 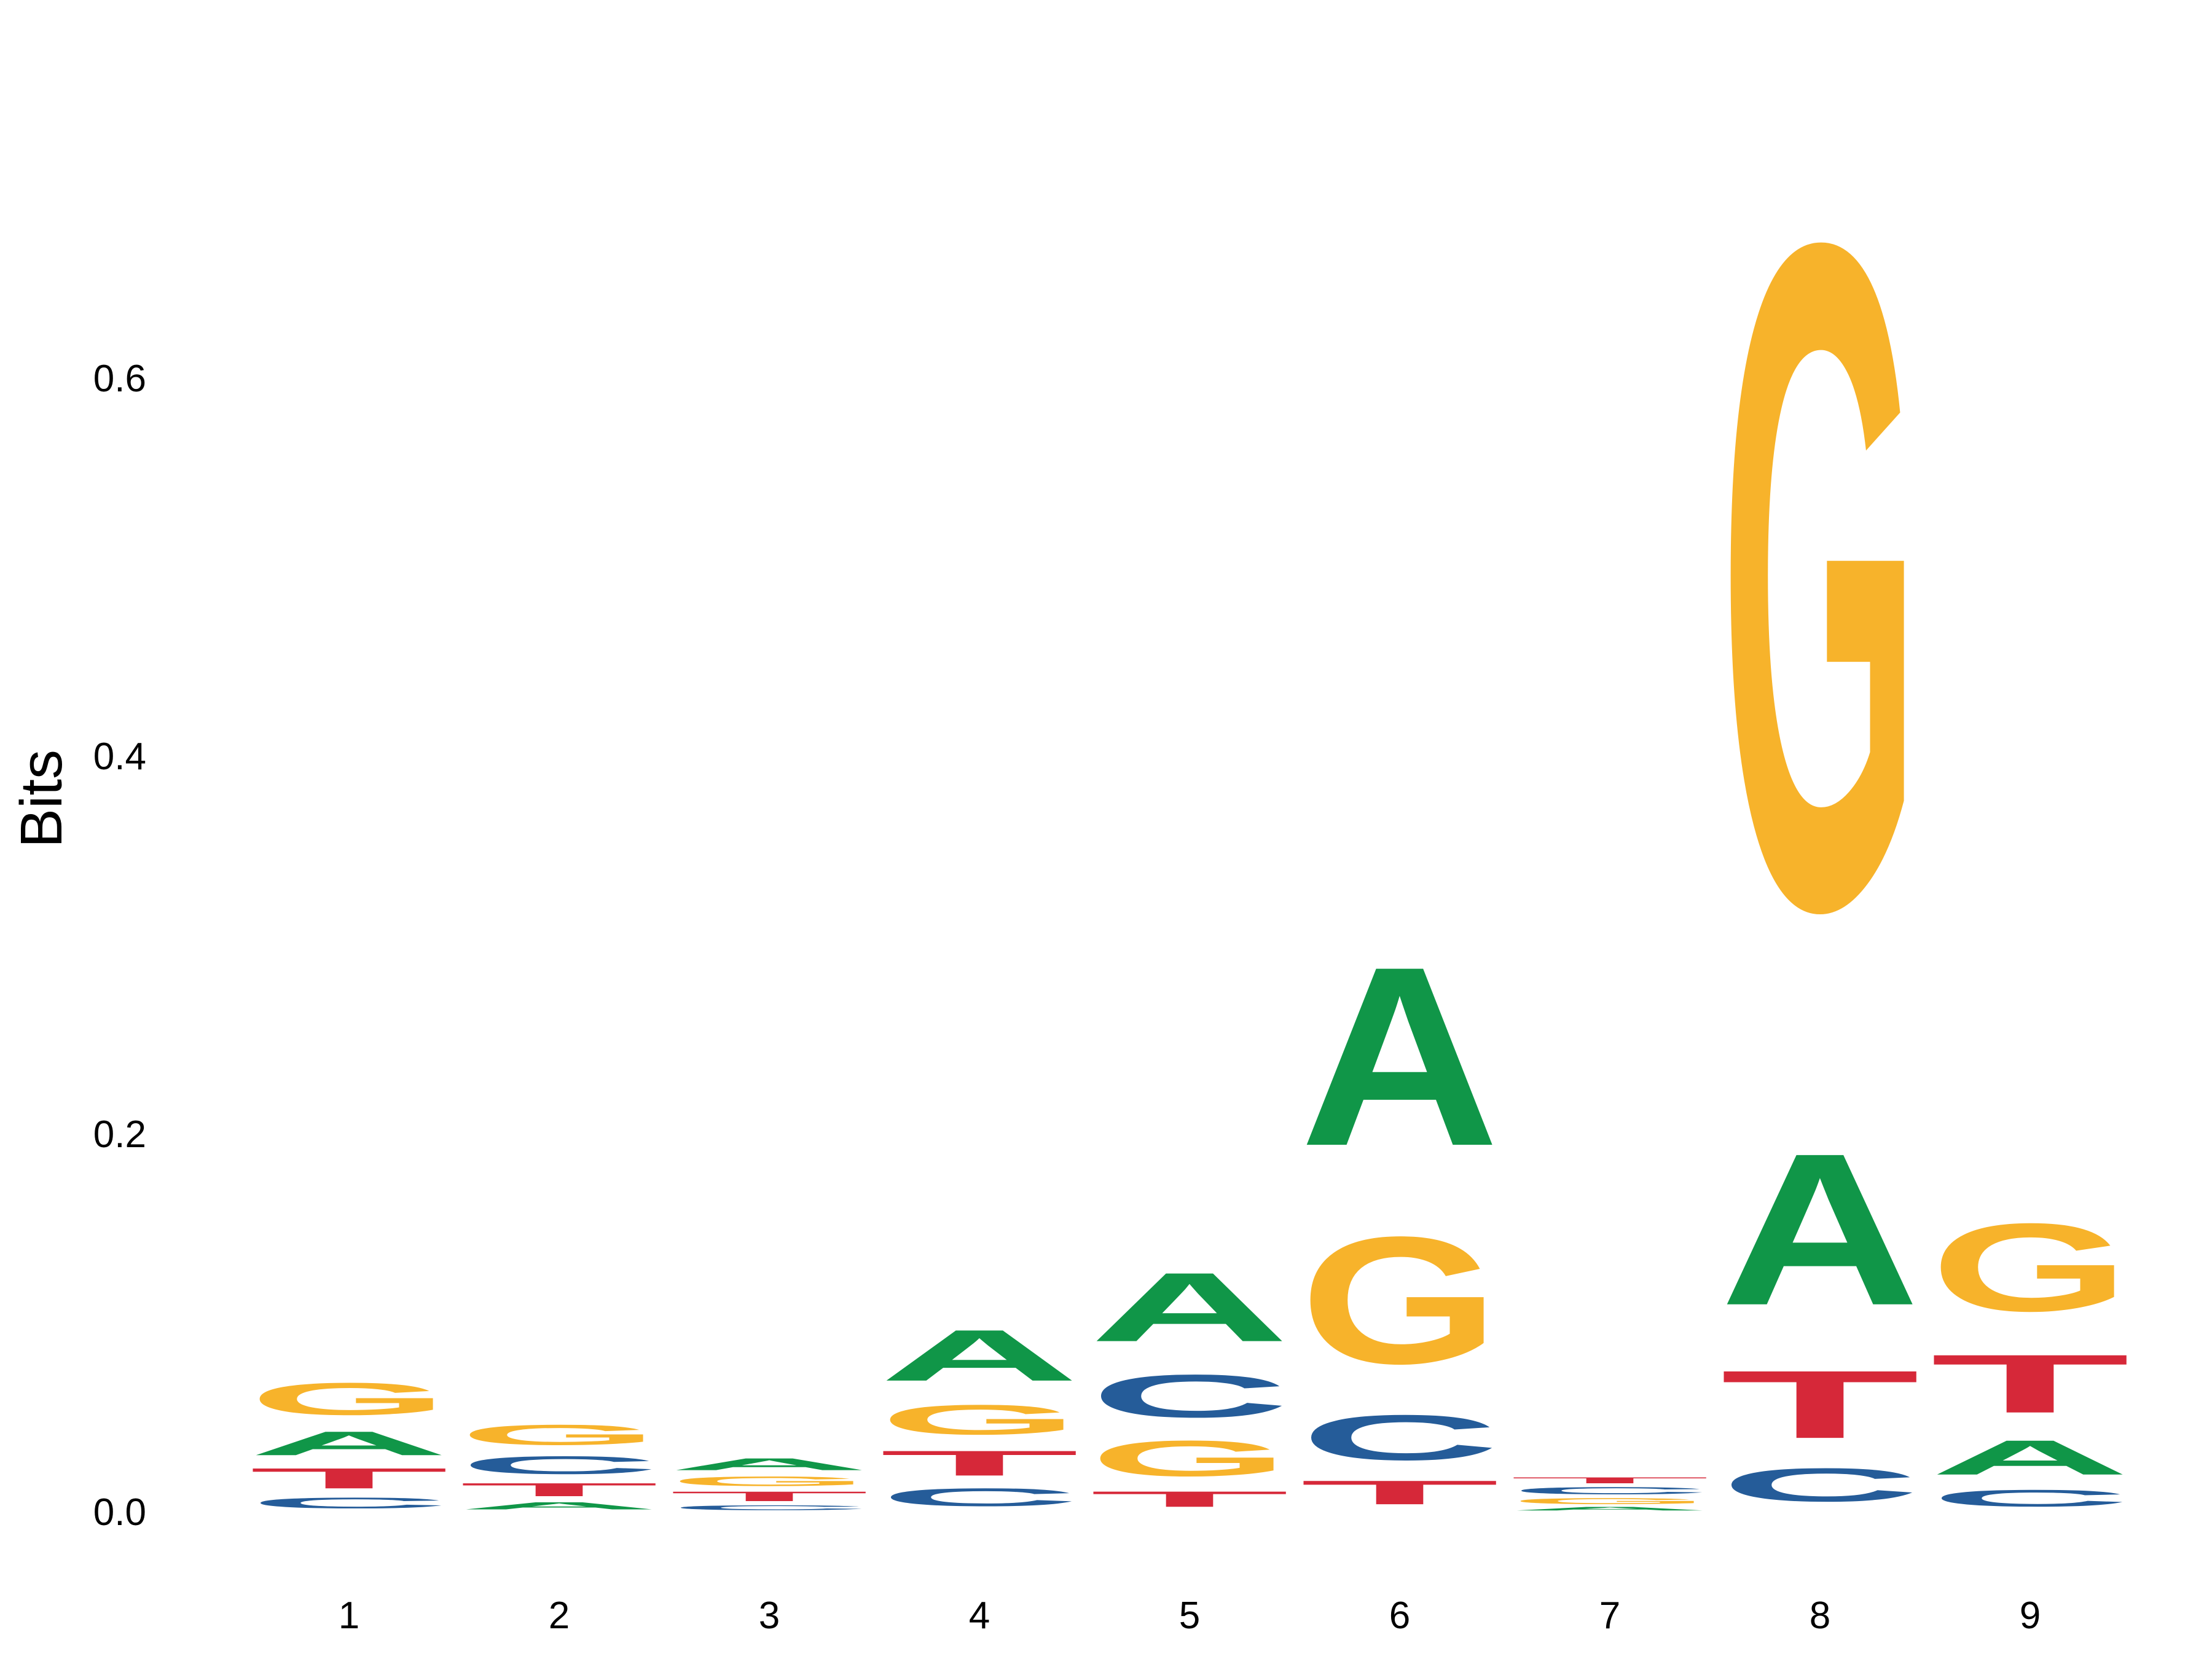 I want to click on x-tick-label: 6, so click(x=1399, y=1615).